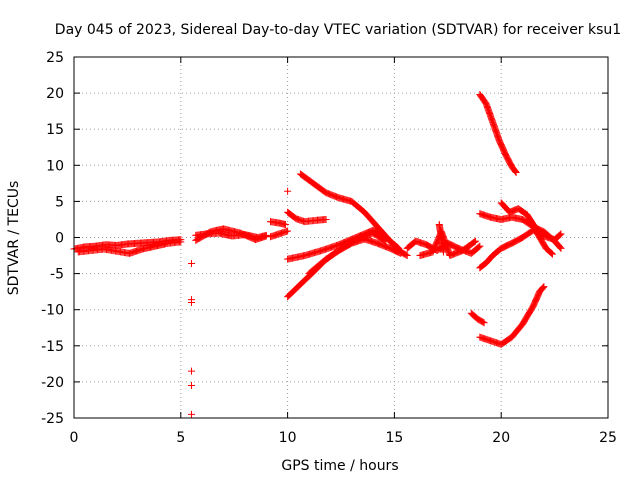 This screenshot has height=480, width=640. What do you see at coordinates (74, 438) in the screenshot?
I see `x-tick-label: 0` at bounding box center [74, 438].